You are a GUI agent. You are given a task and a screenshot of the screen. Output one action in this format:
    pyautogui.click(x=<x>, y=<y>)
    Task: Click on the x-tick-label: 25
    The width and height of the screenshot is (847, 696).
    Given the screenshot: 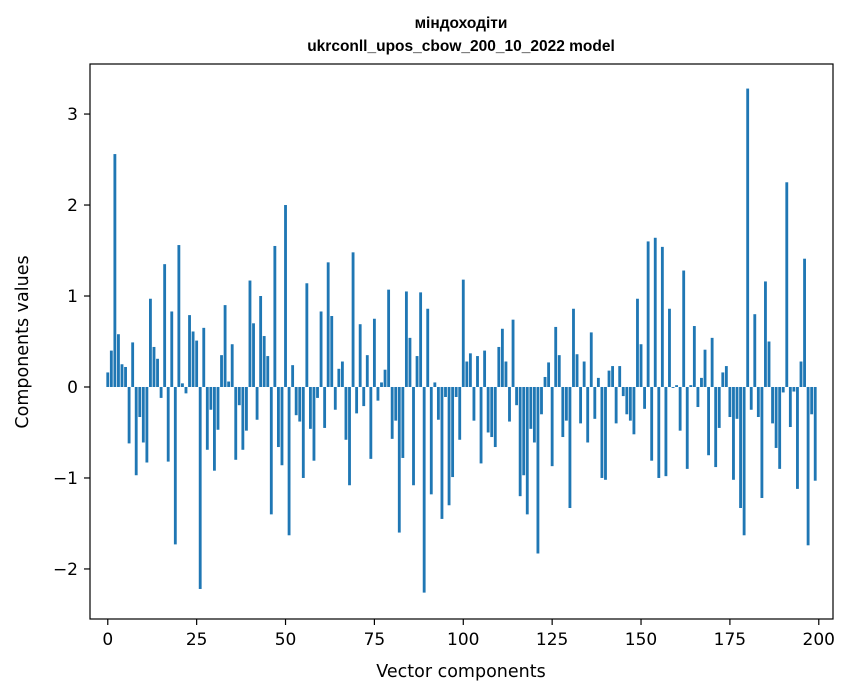 What is the action you would take?
    pyautogui.click(x=197, y=640)
    